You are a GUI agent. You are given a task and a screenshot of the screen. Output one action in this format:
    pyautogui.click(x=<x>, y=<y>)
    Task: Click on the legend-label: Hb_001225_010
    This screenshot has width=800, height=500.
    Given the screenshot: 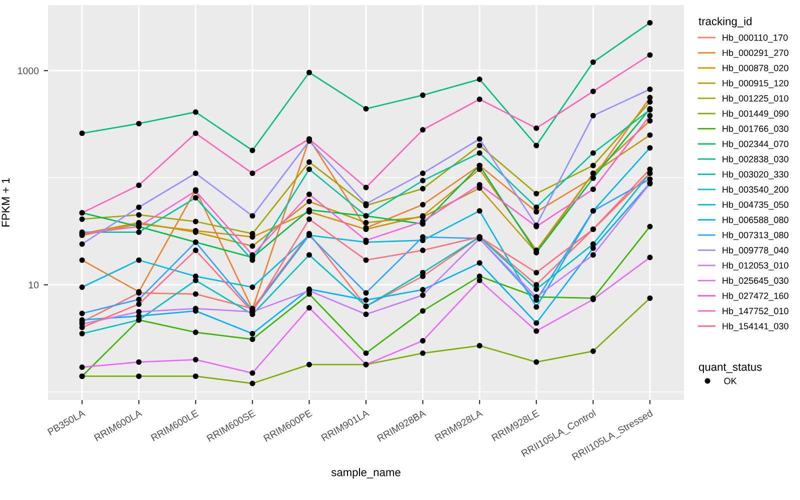 What is the action you would take?
    pyautogui.click(x=755, y=99)
    